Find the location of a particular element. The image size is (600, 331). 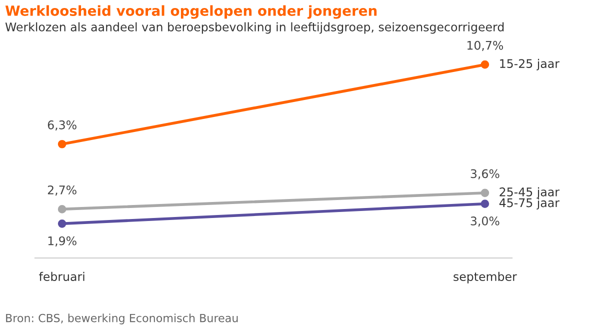

series-label: 15-25 jaar is located at coordinates (530, 64).